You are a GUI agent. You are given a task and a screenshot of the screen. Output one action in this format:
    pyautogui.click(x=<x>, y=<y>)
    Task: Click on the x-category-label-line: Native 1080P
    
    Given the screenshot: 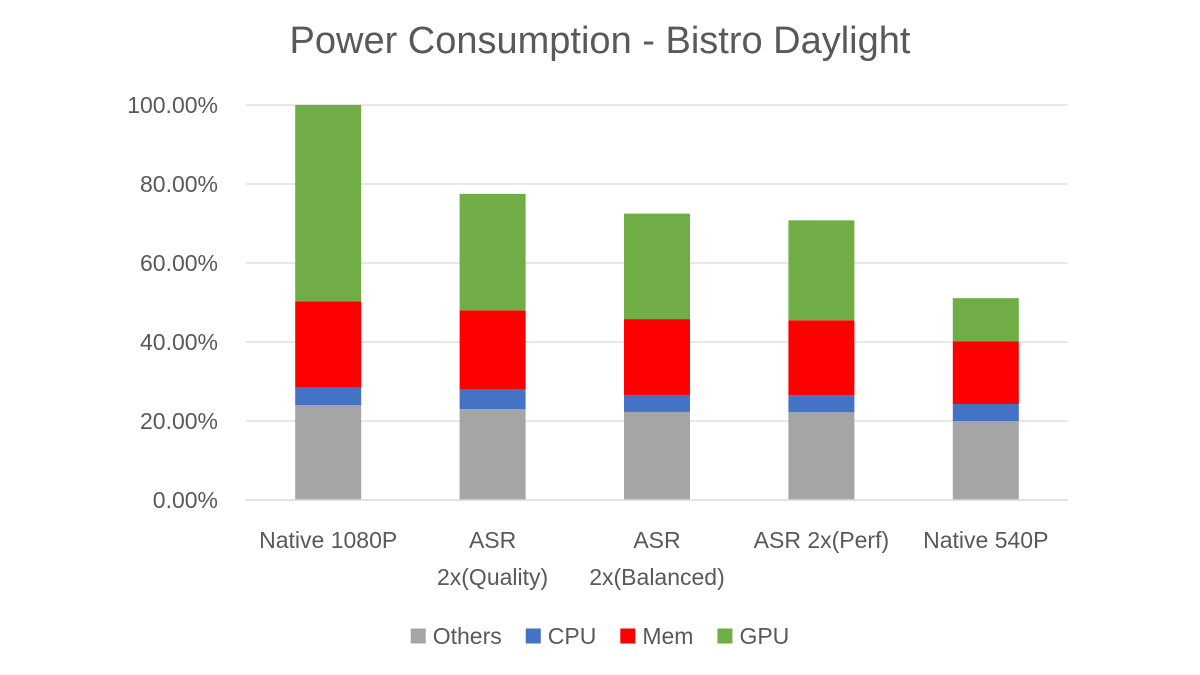 What is the action you would take?
    pyautogui.click(x=328, y=540)
    